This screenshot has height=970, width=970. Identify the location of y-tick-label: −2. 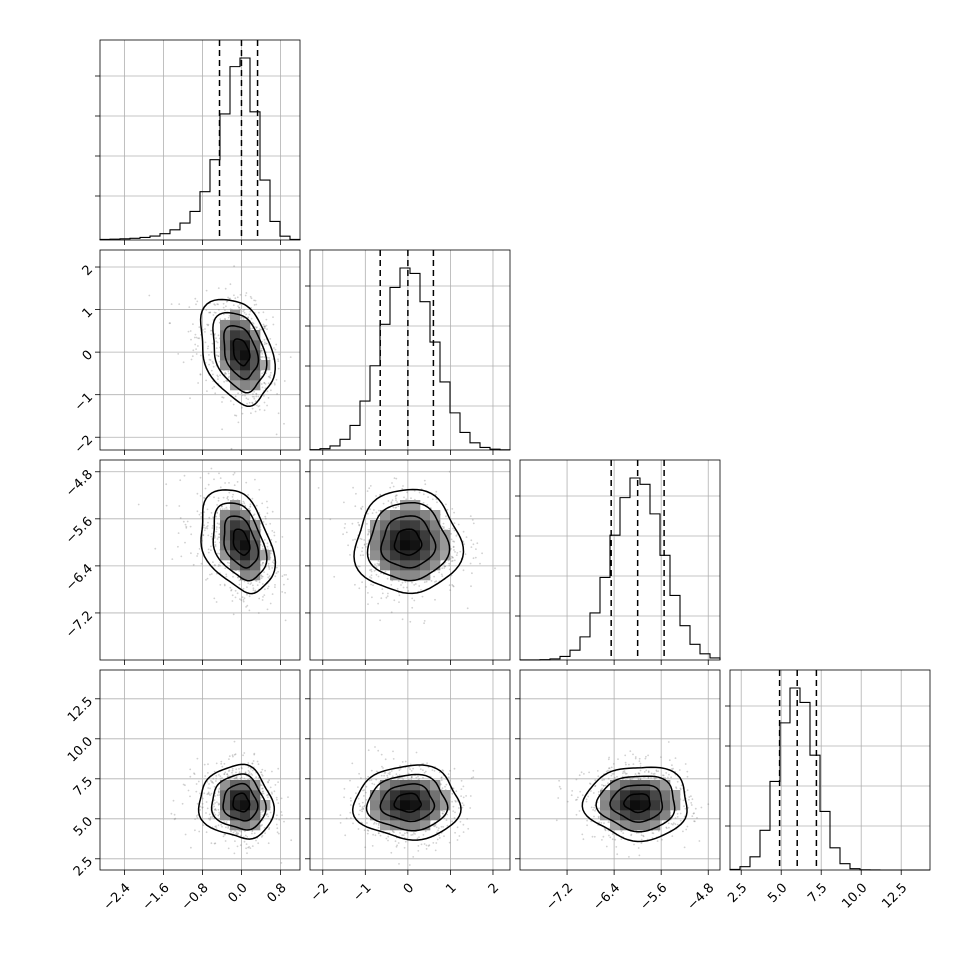
(84, 445).